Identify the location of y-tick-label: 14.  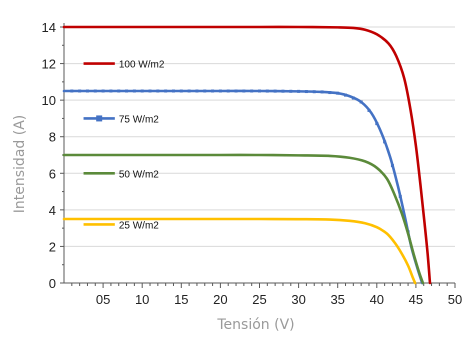
(49, 27).